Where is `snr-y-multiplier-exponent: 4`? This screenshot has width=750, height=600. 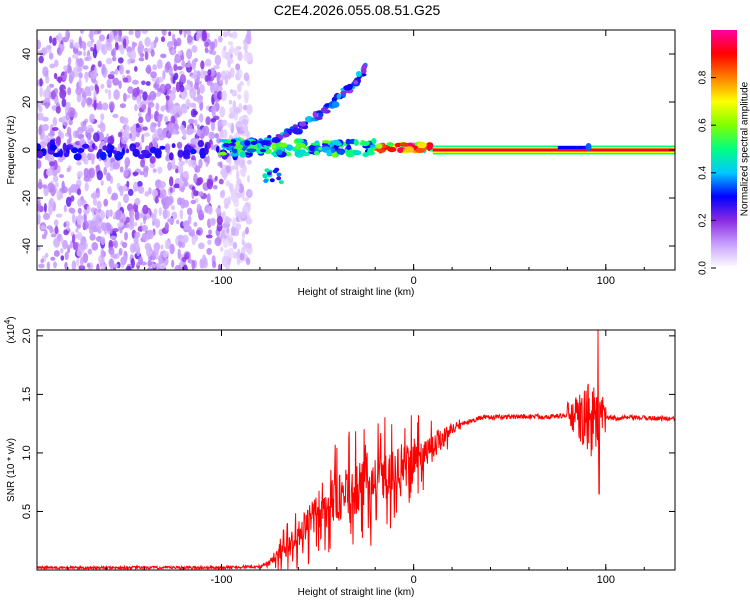 snr-y-multiplier-exponent: 4 is located at coordinates (7, 321).